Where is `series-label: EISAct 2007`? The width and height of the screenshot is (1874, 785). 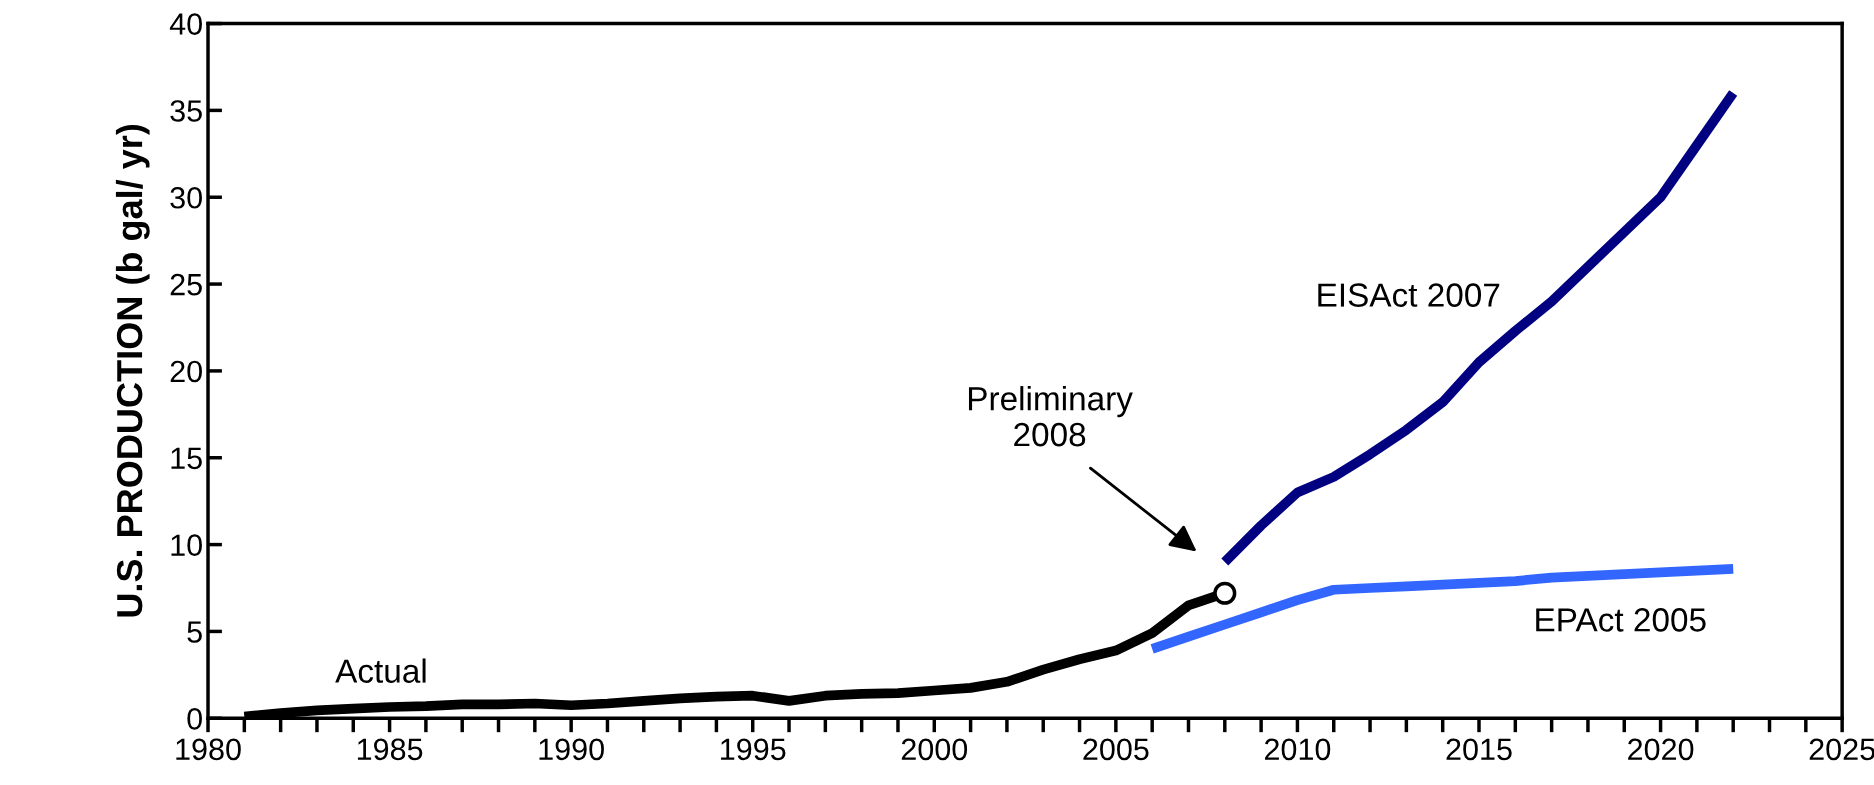 series-label: EISAct 2007 is located at coordinates (1409, 295).